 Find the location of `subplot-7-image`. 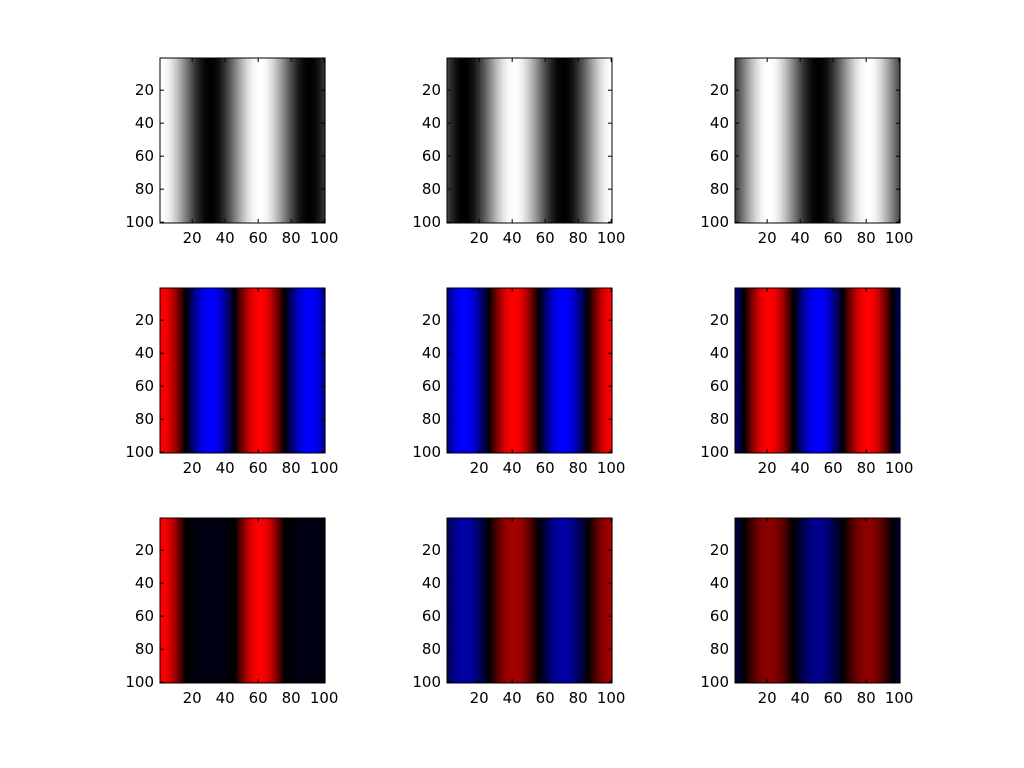

subplot-7-image is located at coordinates (243, 600).